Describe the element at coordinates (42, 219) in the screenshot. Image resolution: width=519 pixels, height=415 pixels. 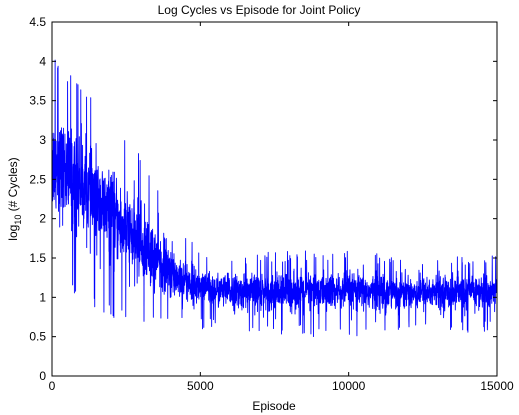
I see `y-tick-label: 2` at that location.